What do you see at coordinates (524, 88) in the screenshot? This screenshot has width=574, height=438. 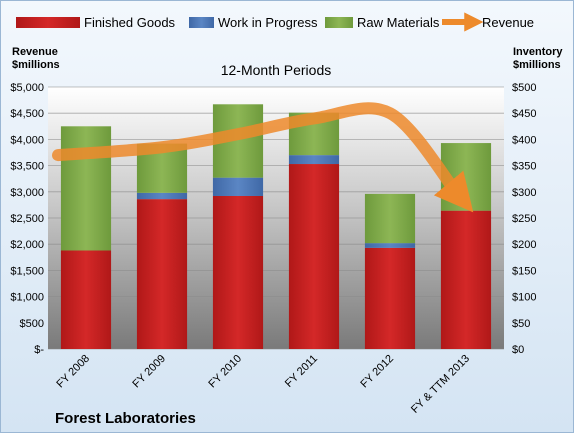 I see `right-tick-label: $500` at bounding box center [524, 88].